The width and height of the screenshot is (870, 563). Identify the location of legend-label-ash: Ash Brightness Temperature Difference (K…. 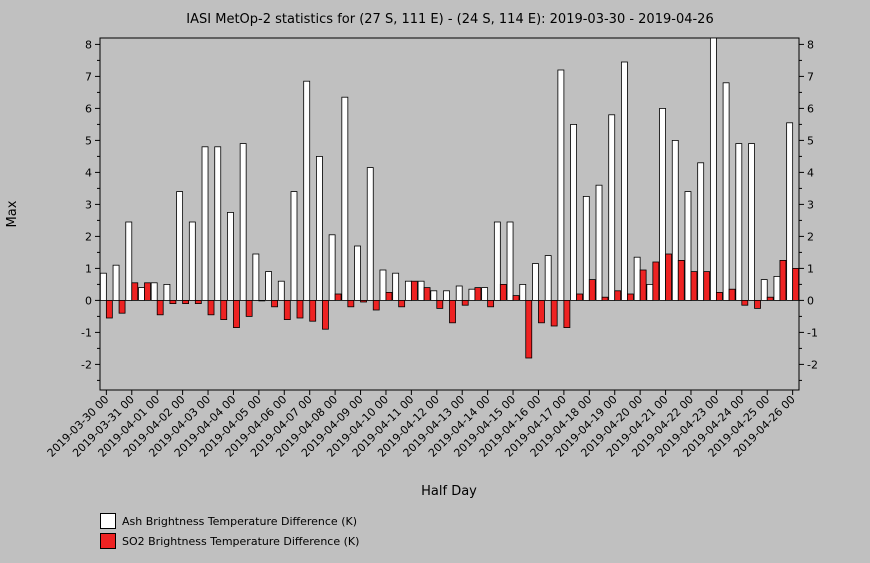
(239, 521).